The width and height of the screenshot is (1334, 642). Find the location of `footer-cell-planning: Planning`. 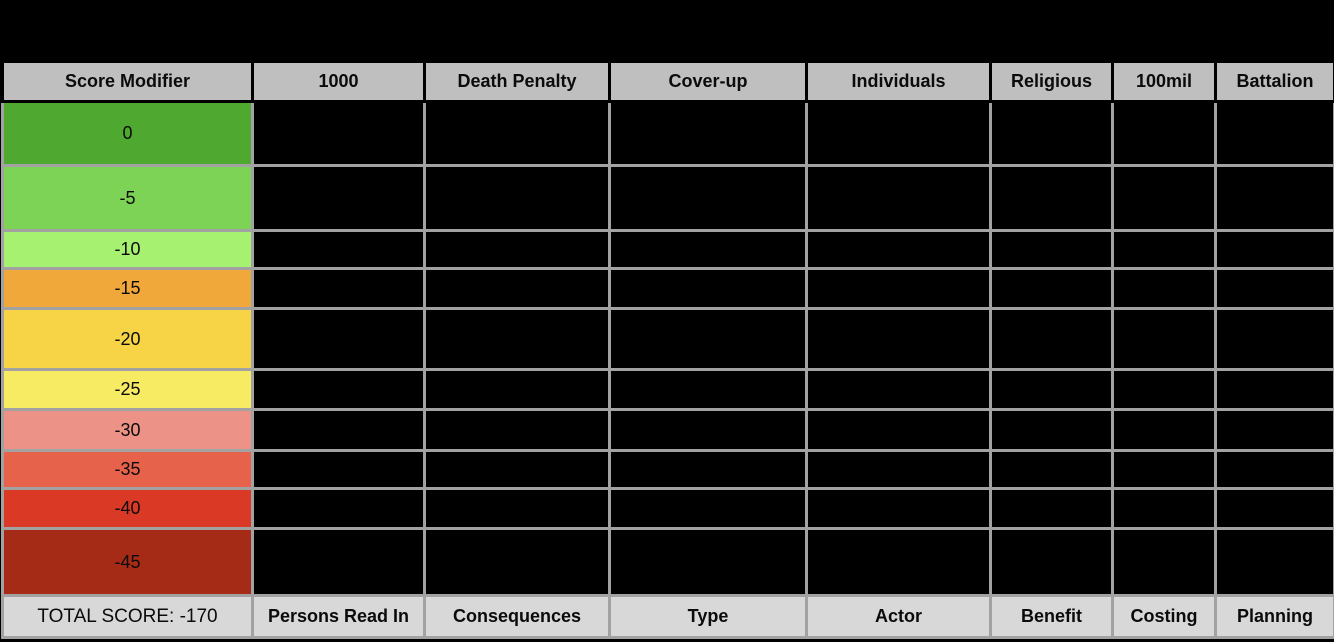

footer-cell-planning: Planning is located at coordinates (1274, 616).